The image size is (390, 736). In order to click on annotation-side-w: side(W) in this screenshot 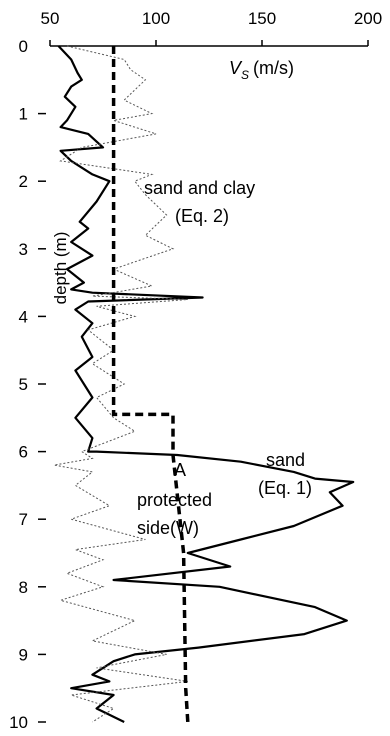, I will do `click(168, 528)`.